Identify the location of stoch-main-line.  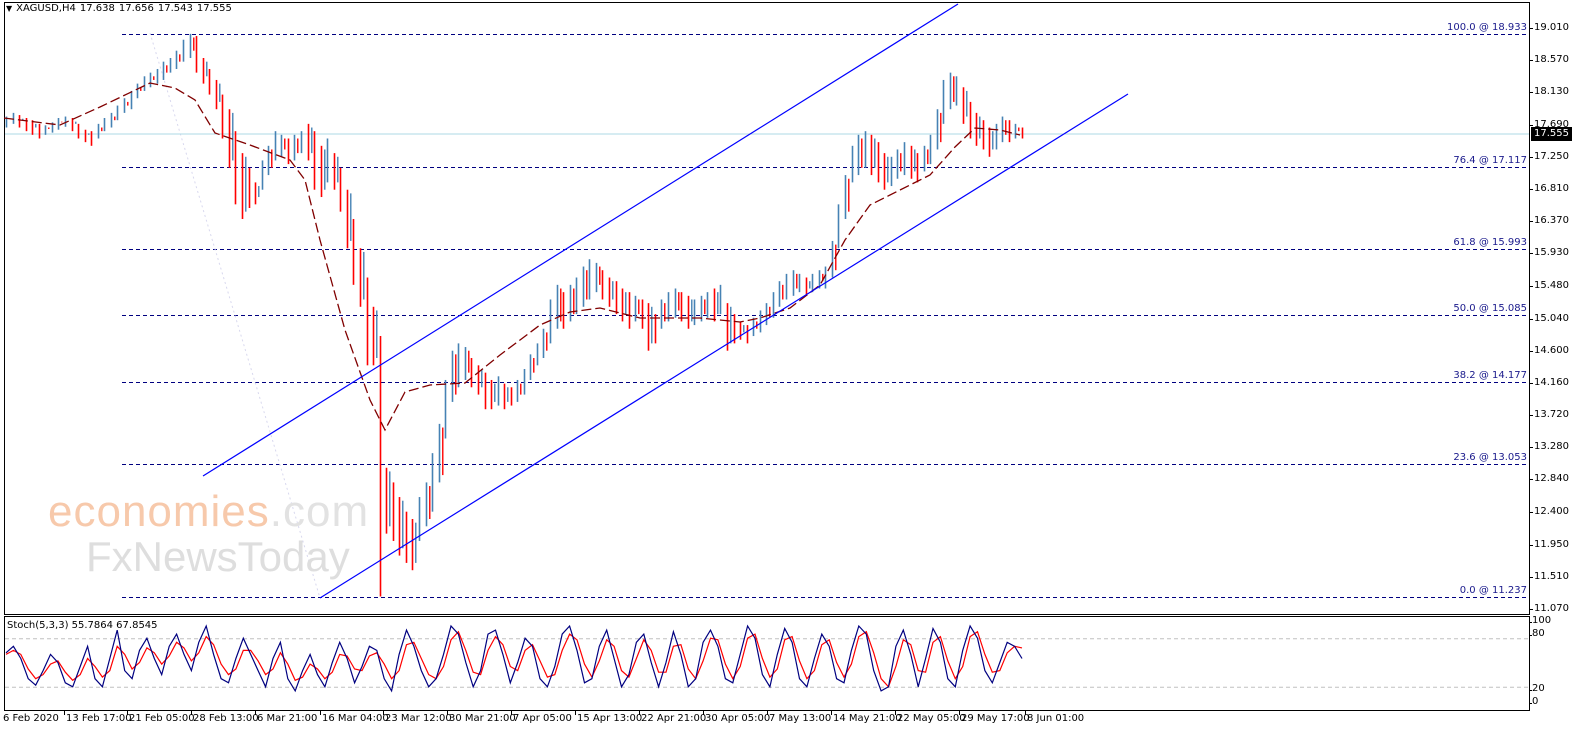
(514, 658).